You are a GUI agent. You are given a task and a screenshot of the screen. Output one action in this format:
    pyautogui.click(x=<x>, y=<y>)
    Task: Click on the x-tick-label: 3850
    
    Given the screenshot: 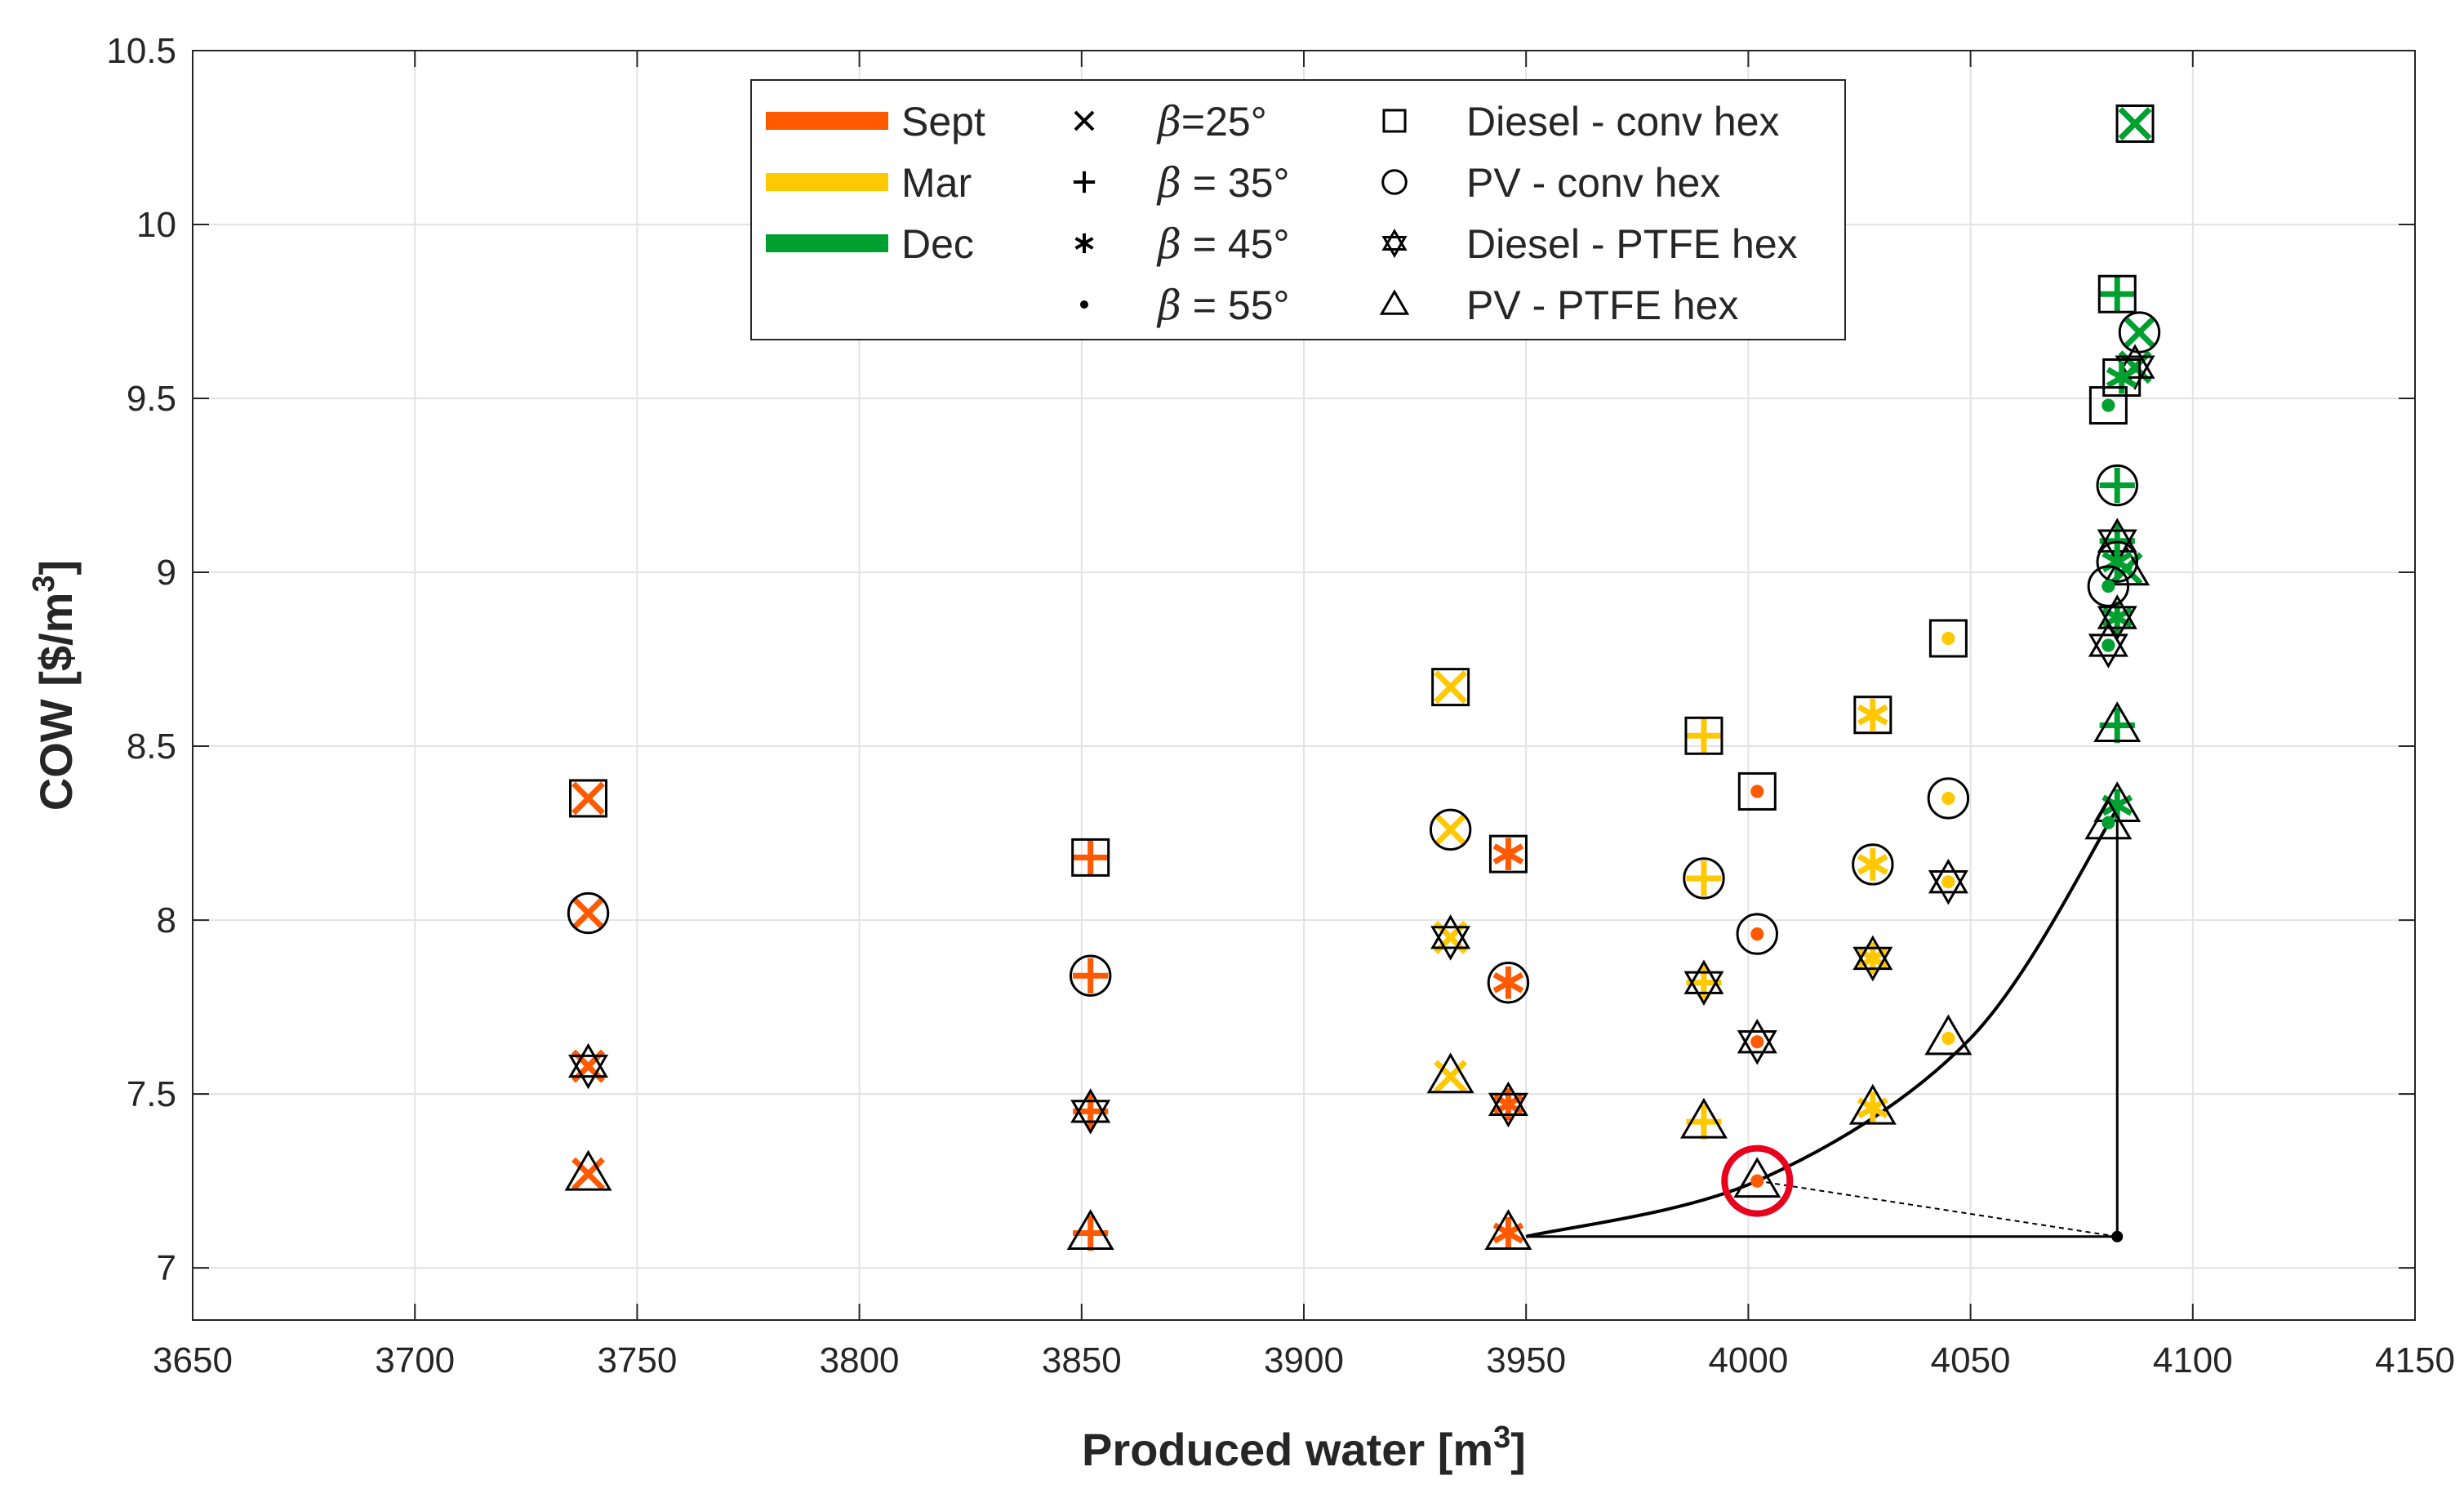 What is the action you would take?
    pyautogui.click(x=1082, y=1360)
    